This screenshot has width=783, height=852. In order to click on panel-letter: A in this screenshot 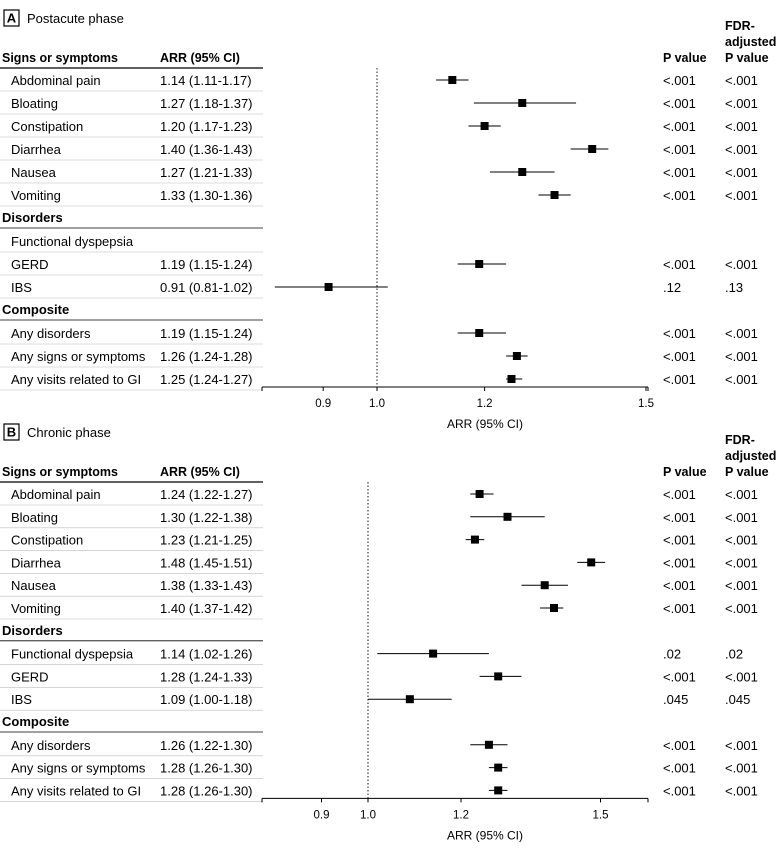, I will do `click(12, 18)`.